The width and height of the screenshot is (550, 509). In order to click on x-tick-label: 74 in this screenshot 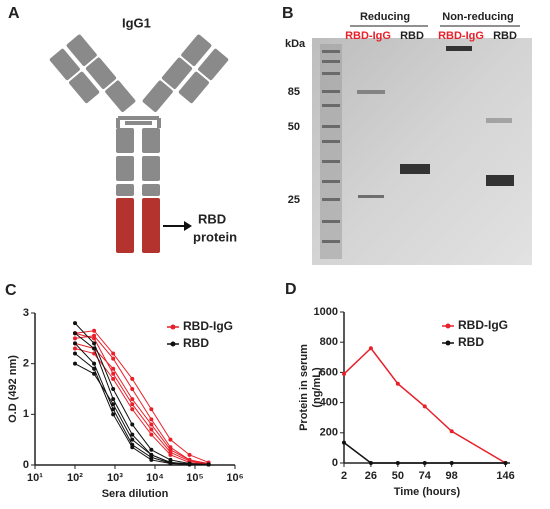, I will do `click(425, 476)`.